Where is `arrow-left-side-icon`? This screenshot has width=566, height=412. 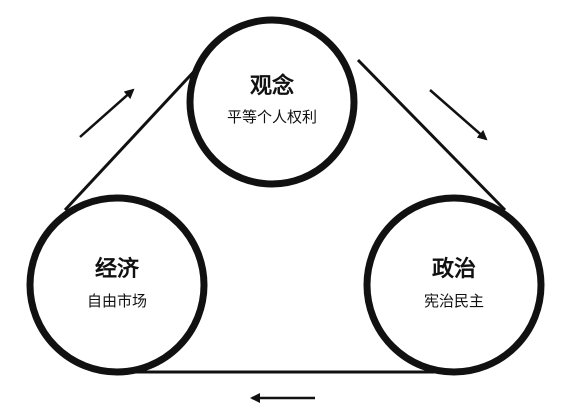
arrow-left-side-icon is located at coordinates (107, 113).